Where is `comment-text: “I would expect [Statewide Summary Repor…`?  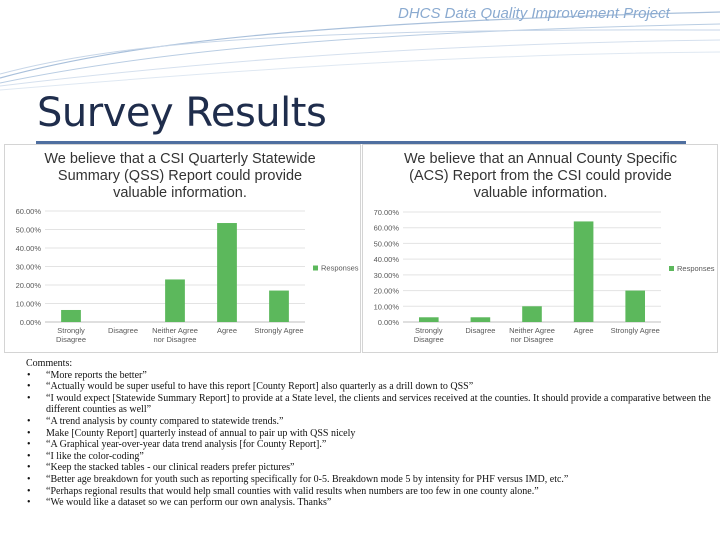
comment-text: “I would expect [Statewide Summary Repor… is located at coordinates (378, 404).